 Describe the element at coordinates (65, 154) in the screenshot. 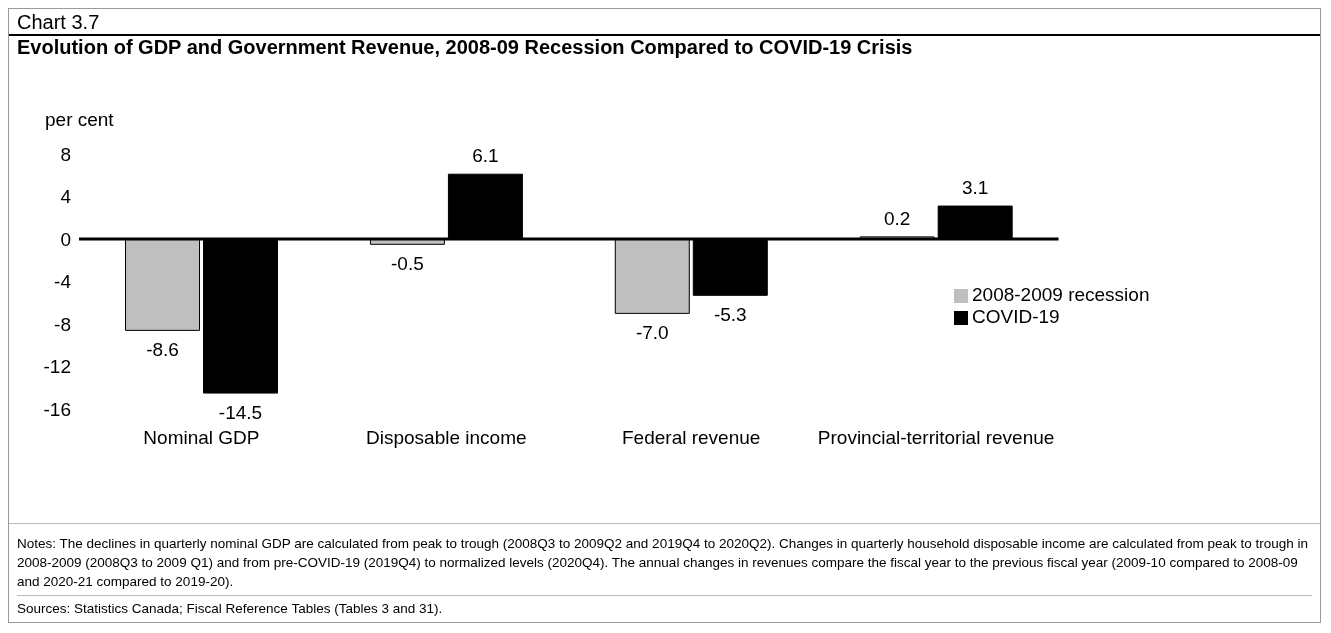

I see `y-tick-label: 8` at that location.